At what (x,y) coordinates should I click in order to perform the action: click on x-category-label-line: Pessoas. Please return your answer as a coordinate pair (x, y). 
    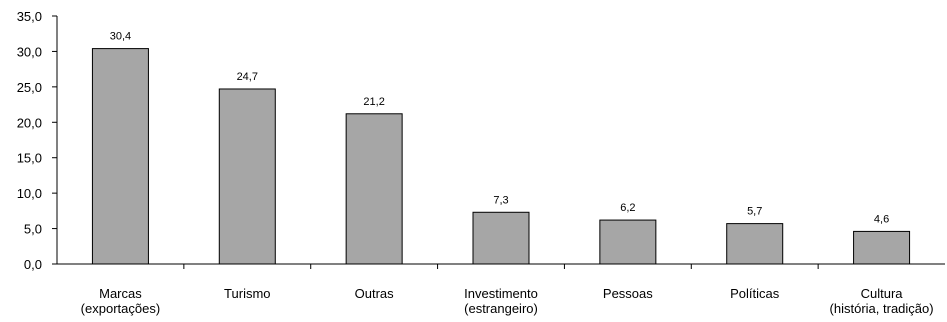
    Looking at the image, I should click on (628, 293).